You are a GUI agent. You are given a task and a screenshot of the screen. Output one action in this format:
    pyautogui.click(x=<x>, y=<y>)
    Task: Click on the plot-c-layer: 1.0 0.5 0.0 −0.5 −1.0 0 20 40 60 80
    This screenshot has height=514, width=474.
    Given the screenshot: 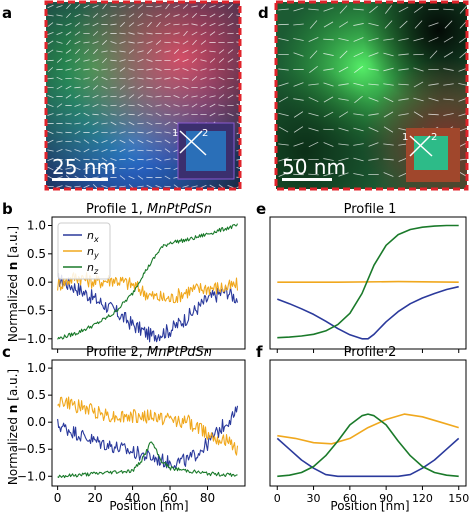 What is the action you would take?
    pyautogui.click(x=131, y=432)
    